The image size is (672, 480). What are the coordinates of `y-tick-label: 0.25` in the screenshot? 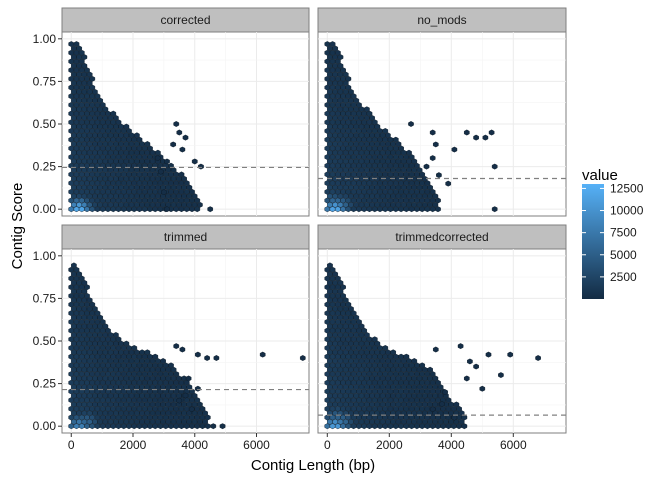 It's located at (45, 384).